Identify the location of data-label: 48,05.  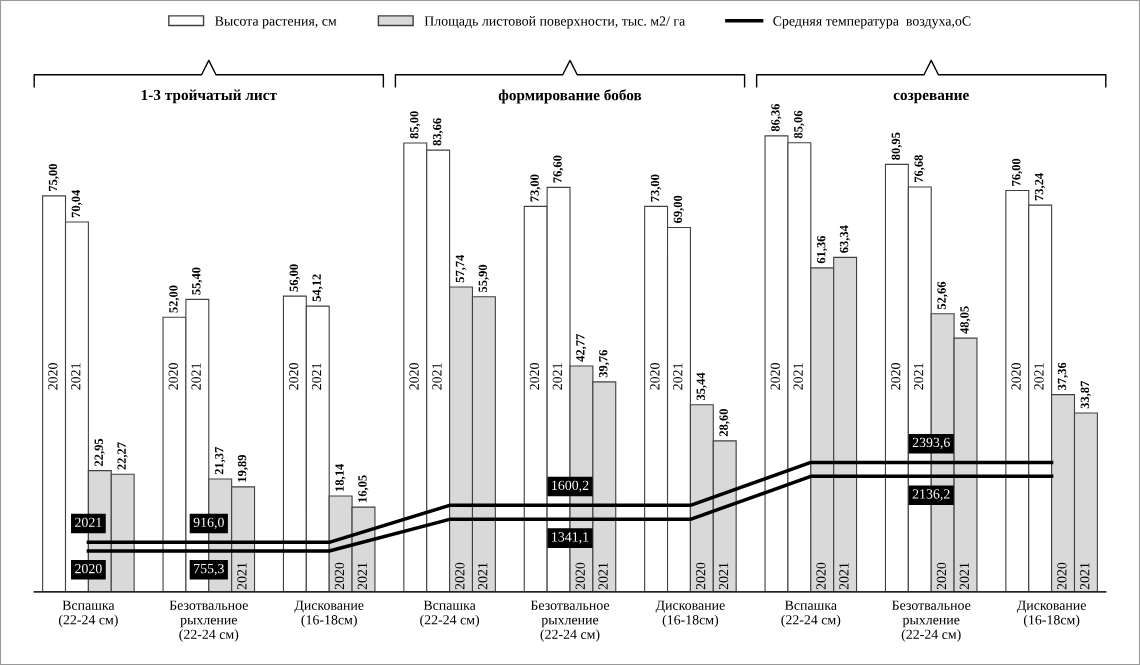
(965, 320).